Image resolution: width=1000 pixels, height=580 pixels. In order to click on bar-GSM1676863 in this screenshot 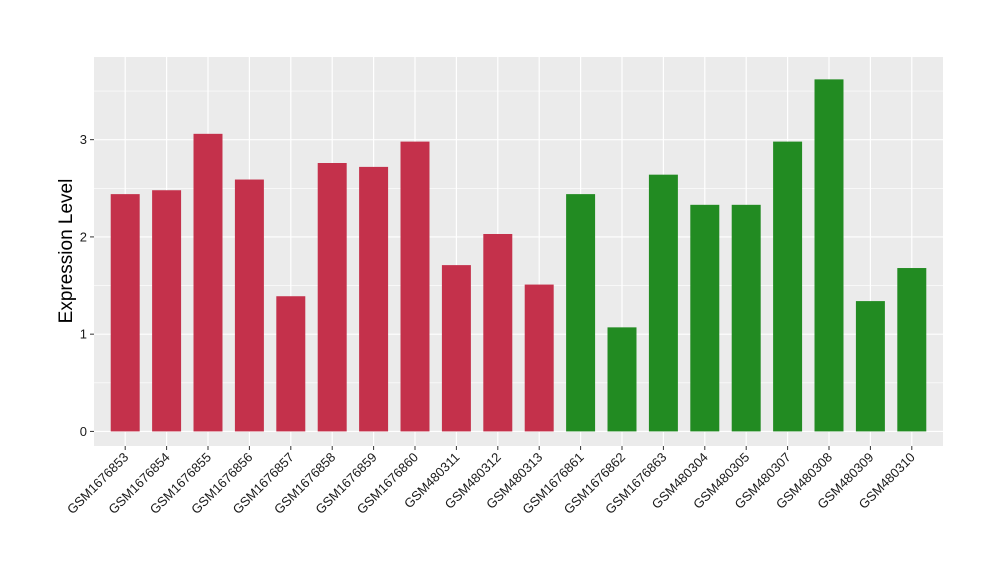, I will do `click(663, 303)`.